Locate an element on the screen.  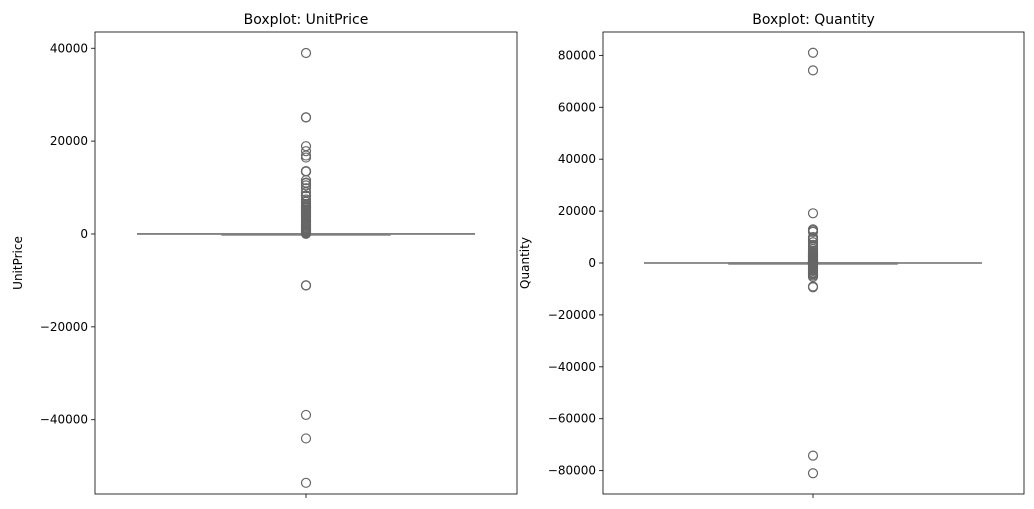
y-axis-label: UnitPrice is located at coordinates (18, 263).